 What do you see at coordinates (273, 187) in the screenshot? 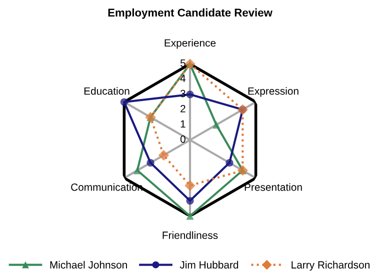
I see `spoke-label: Presentation` at bounding box center [273, 187].